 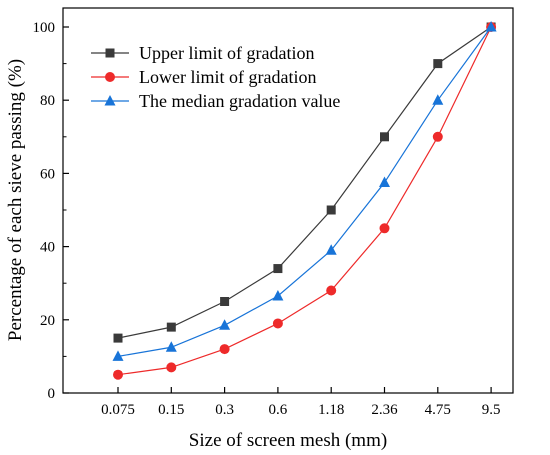 I want to click on legend-item: Lower limit of gradation, so click(x=203, y=77).